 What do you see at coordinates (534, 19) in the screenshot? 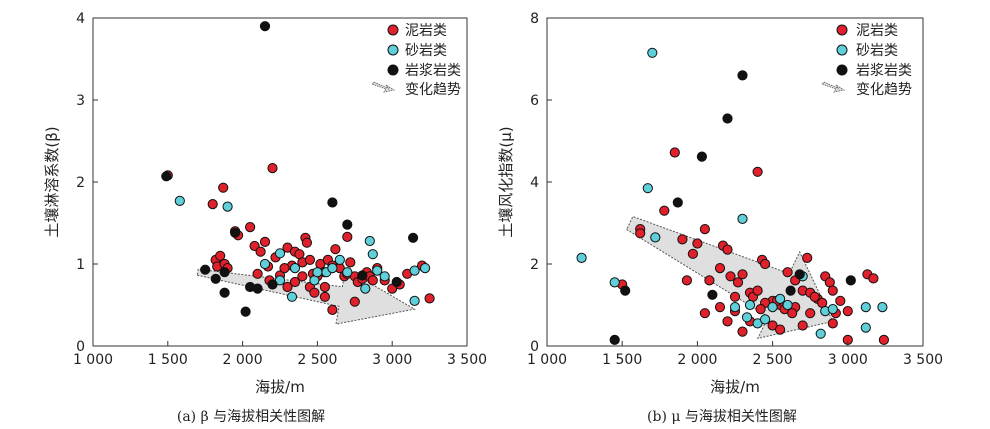
I see `y-tick-label: 8` at bounding box center [534, 19].